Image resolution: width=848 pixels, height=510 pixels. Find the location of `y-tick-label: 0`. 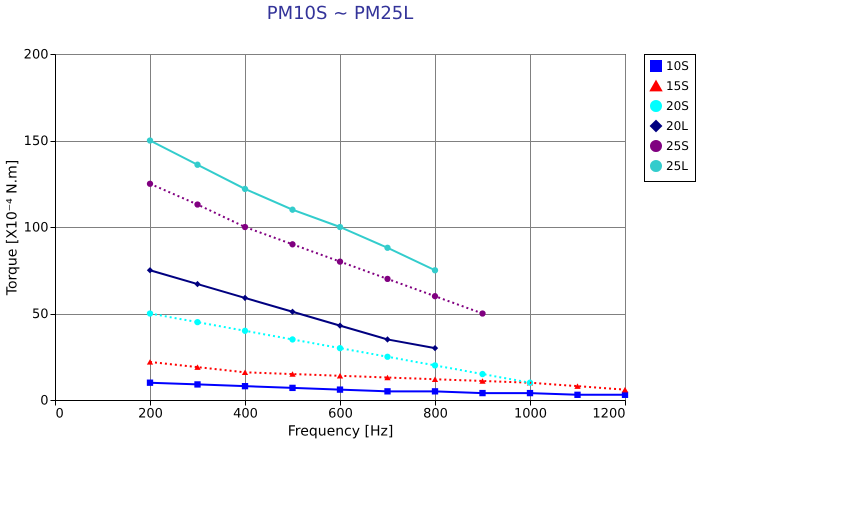

y-tick-label: 0 is located at coordinates (44, 401).